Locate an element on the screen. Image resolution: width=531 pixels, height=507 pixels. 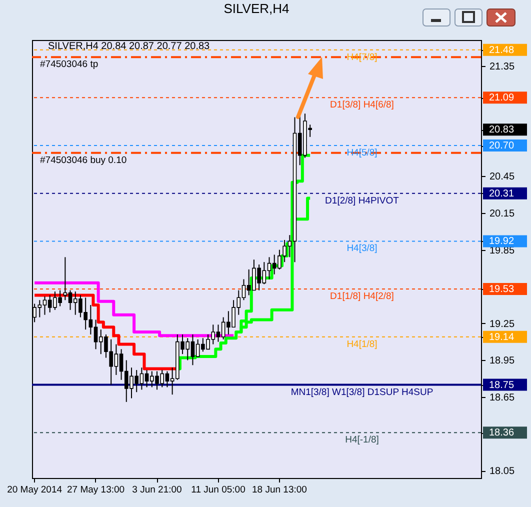
y-tick-label: 19.25 is located at coordinates (502, 324).